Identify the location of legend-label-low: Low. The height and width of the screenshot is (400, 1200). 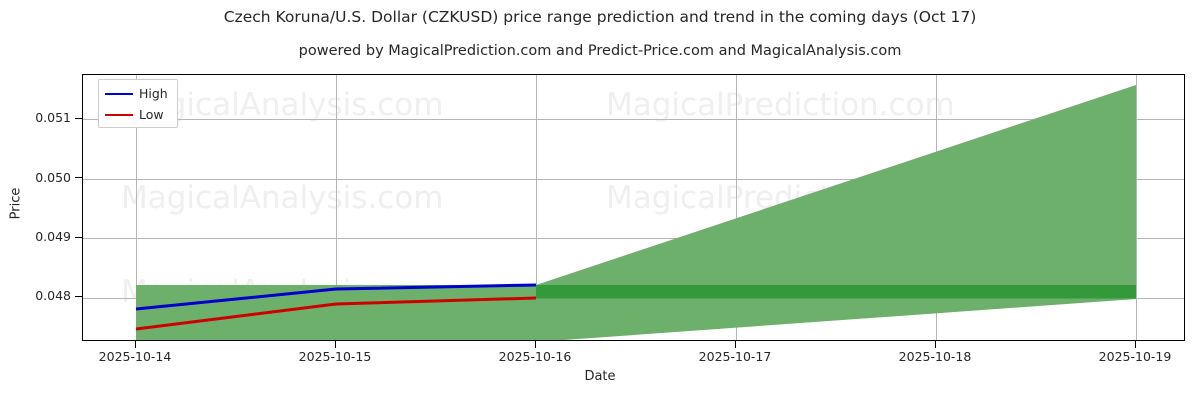
(151, 114).